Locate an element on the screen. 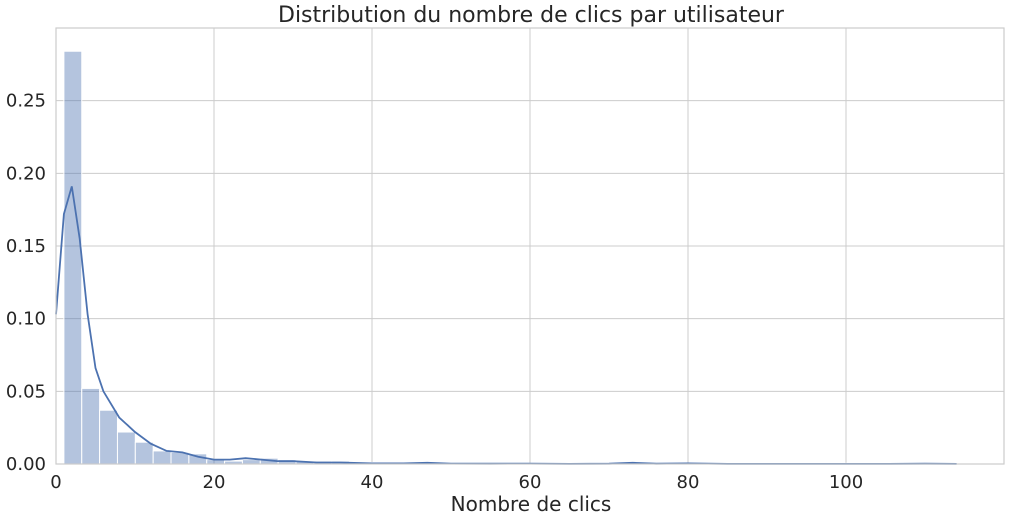 The image size is (1012, 521). x-tick-label: 40 is located at coordinates (372, 482).